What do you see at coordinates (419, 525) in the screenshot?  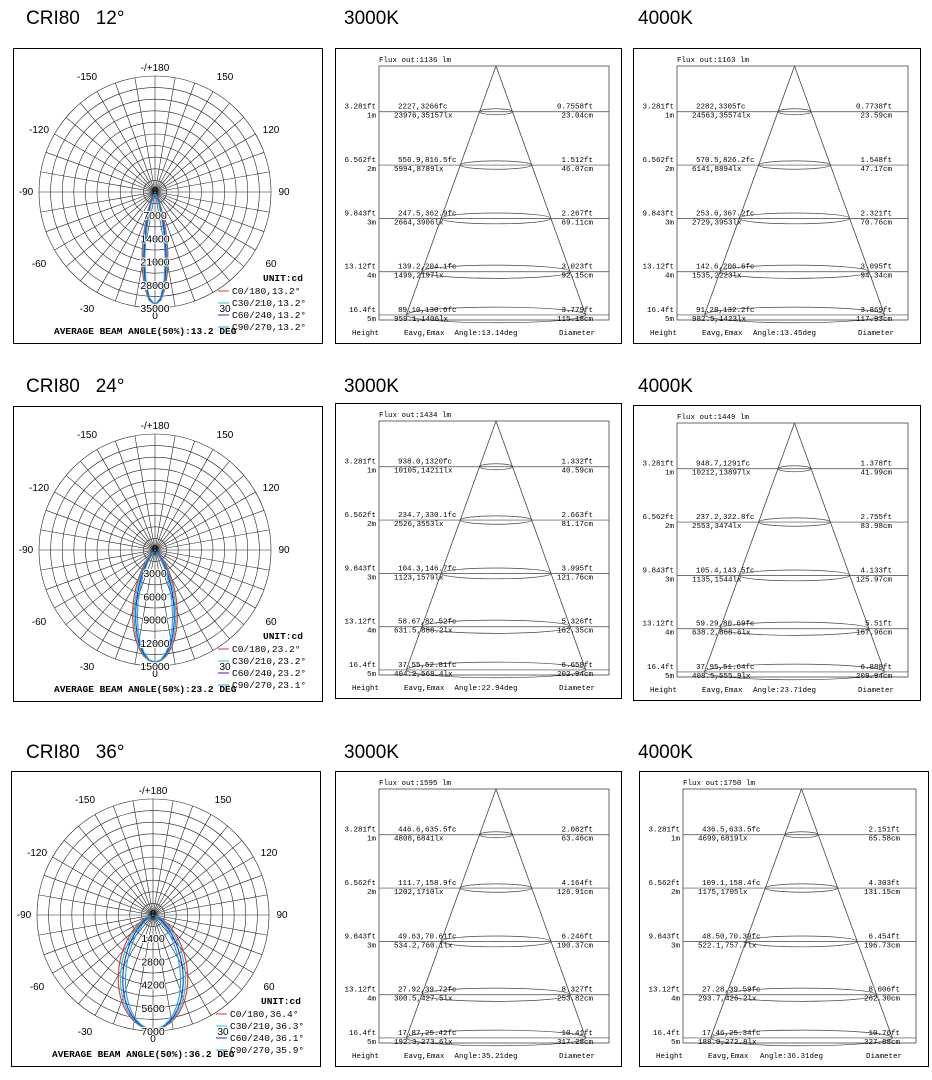 I see `illuminance-lx: 2526,3553lx` at bounding box center [419, 525].